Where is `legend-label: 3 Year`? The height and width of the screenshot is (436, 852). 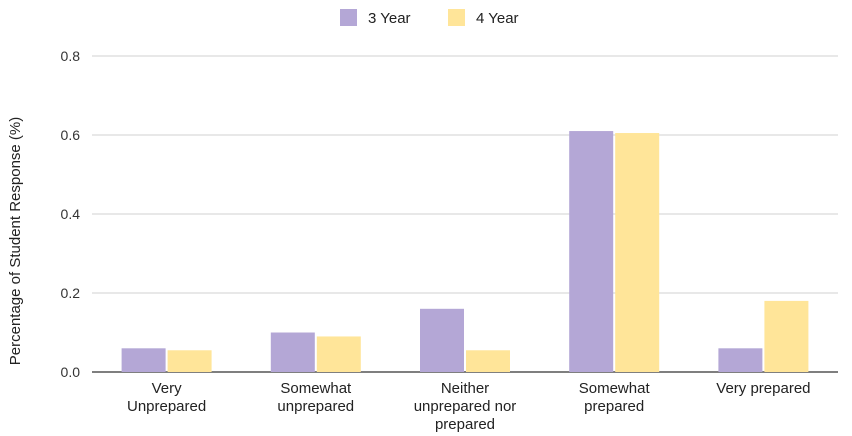
legend-label: 3 Year is located at coordinates (389, 18).